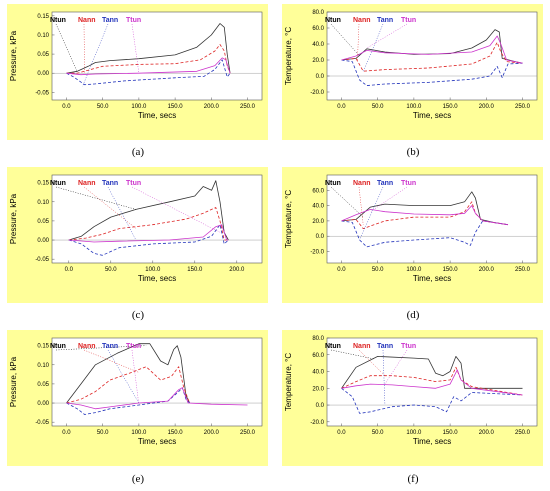 This screenshot has width=550, height=491. What do you see at coordinates (43, 366) in the screenshot?
I see `y-tick-label: 0.10` at bounding box center [43, 366].